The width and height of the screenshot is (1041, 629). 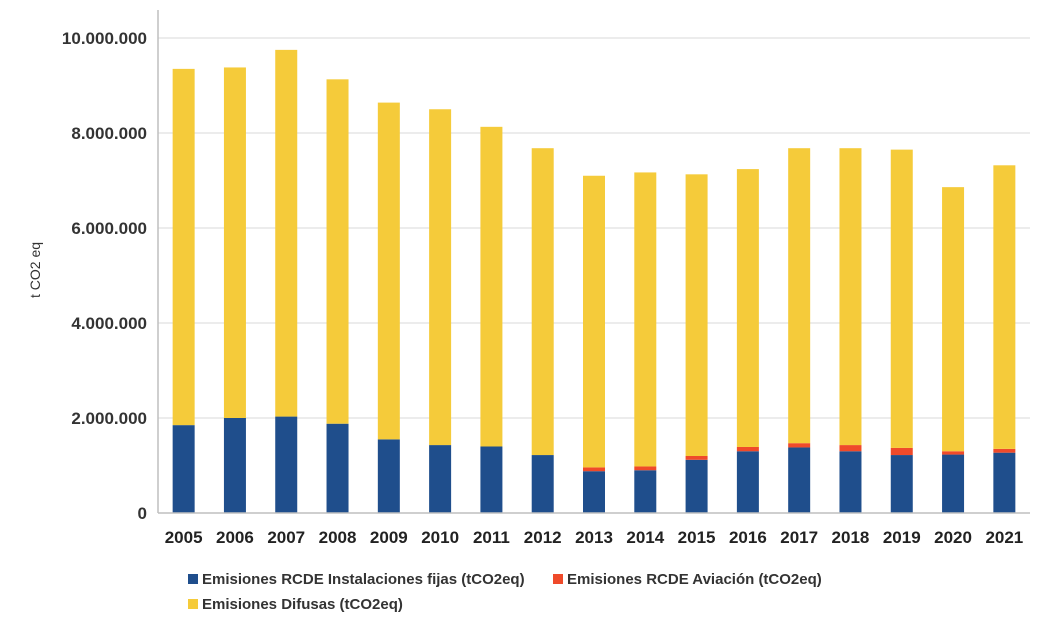 I want to click on y-tick-label: 10.000.000, so click(x=104, y=38).